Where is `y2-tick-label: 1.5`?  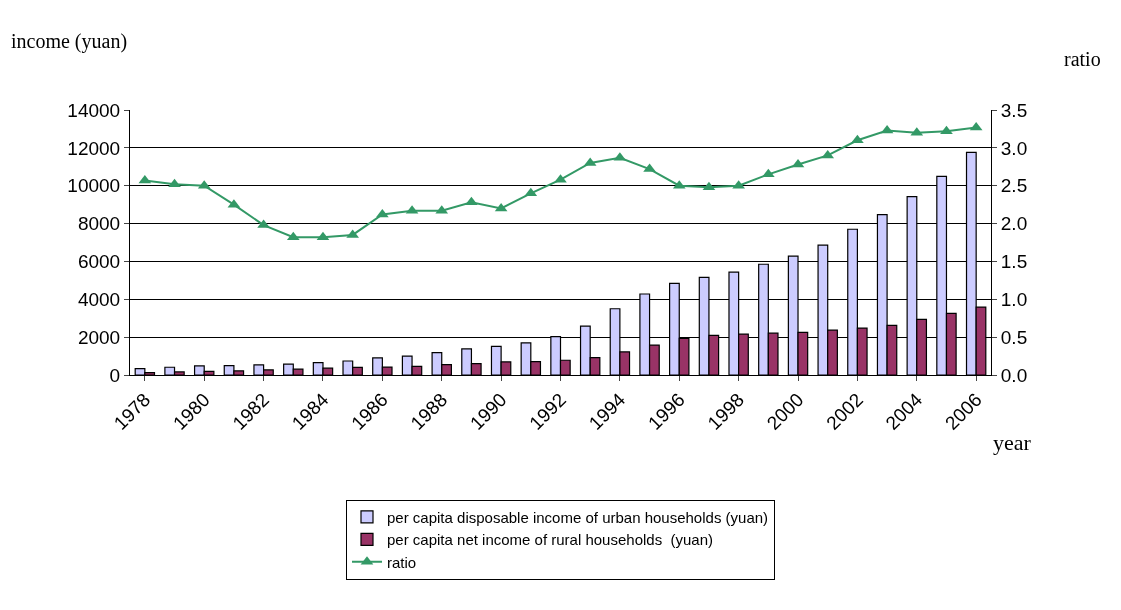 y2-tick-label: 1.5 is located at coordinates (1014, 262).